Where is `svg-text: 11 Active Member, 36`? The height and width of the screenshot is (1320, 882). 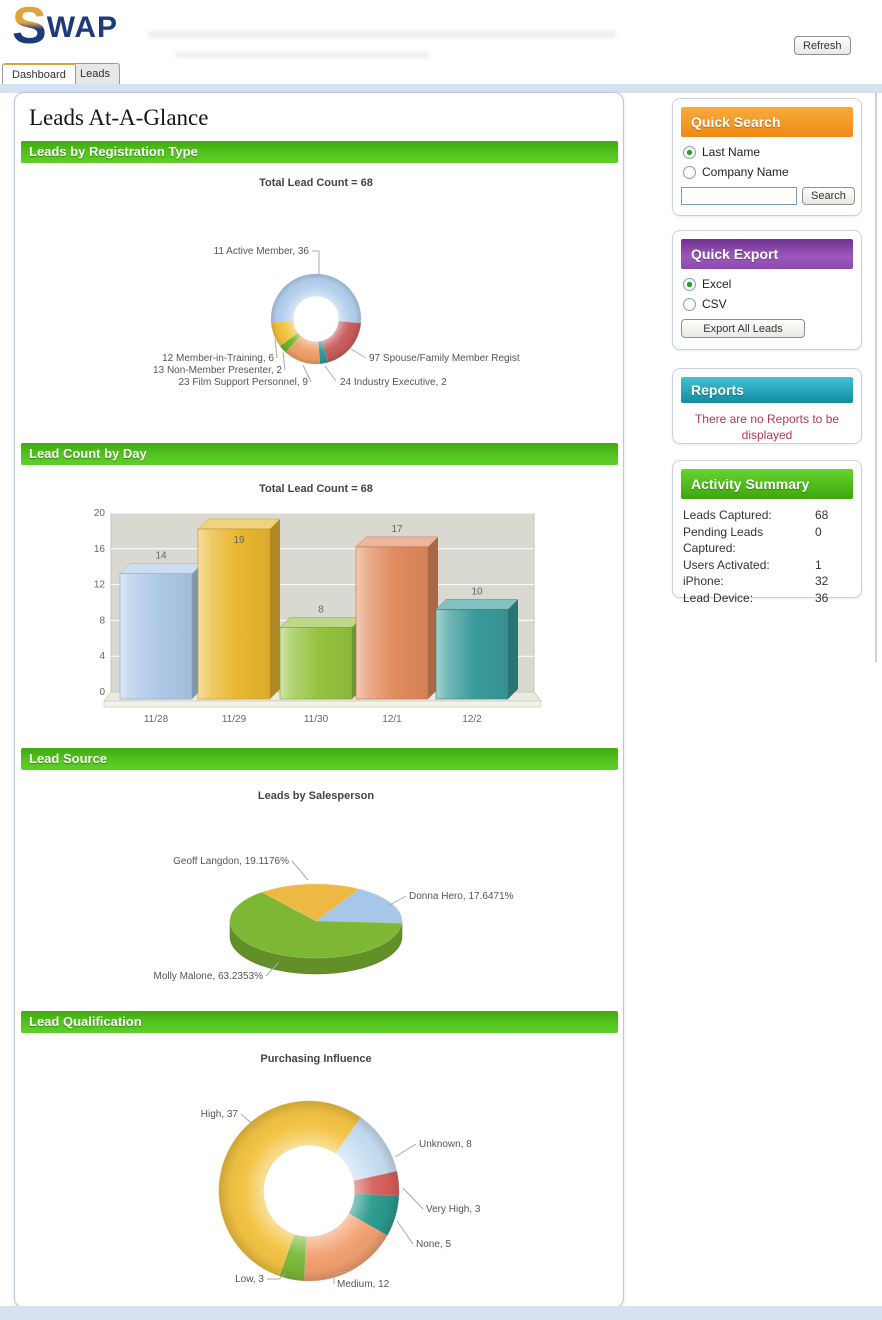 svg-text: 11 Active Member, 36 is located at coordinates (262, 251).